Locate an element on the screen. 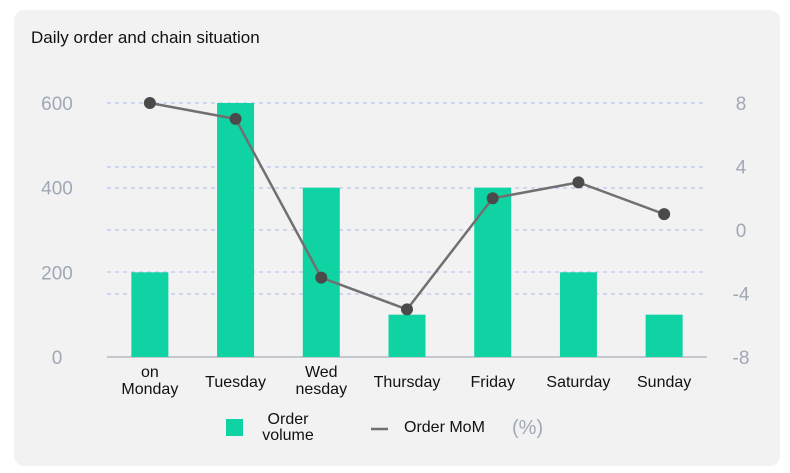 The width and height of the screenshot is (790, 473). legend-bar-swatch is located at coordinates (234, 427).